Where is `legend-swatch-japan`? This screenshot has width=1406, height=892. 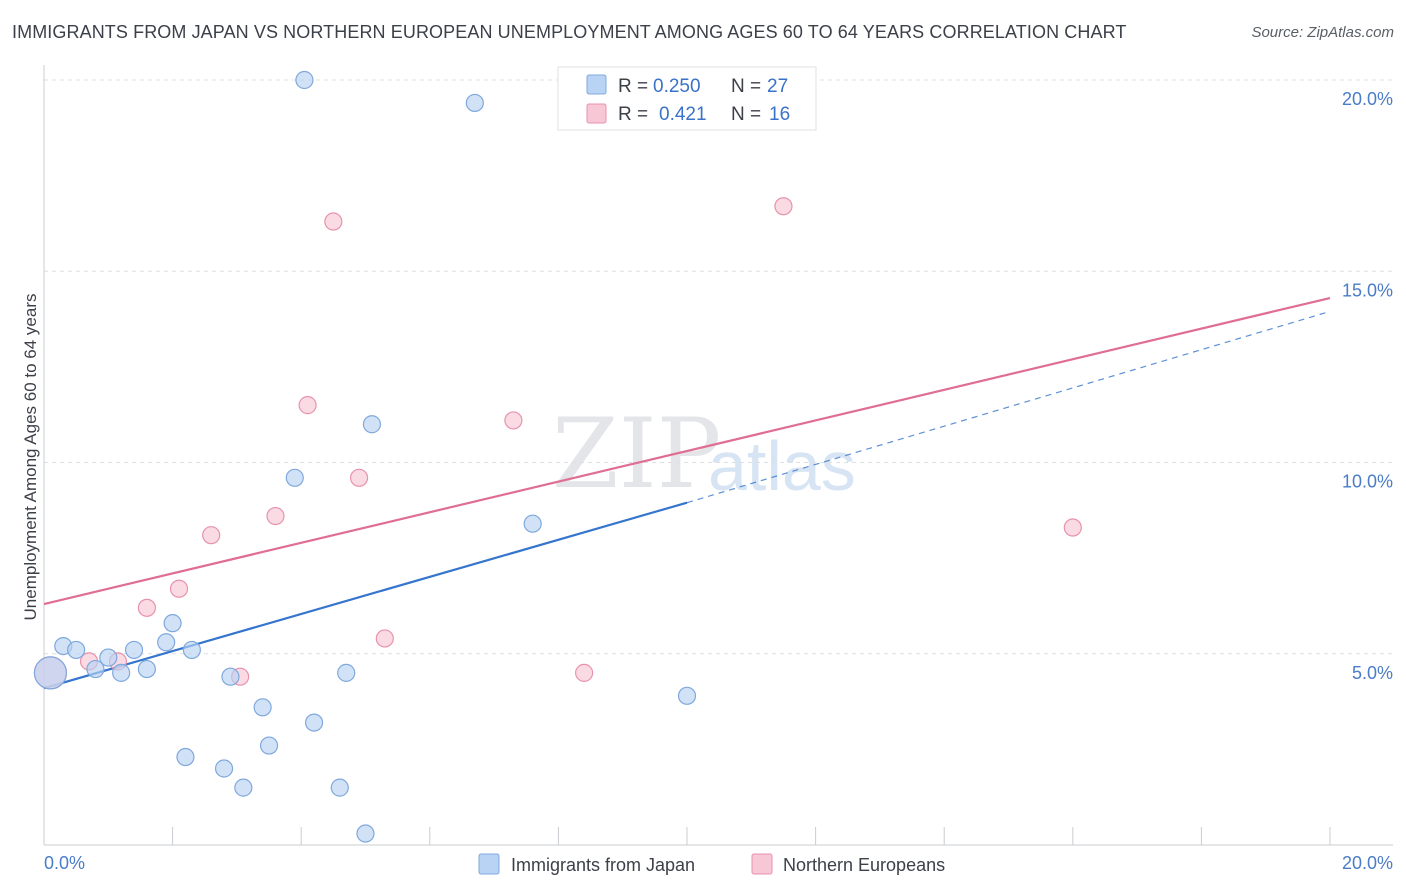
legend-swatch-japan is located at coordinates (596, 84).